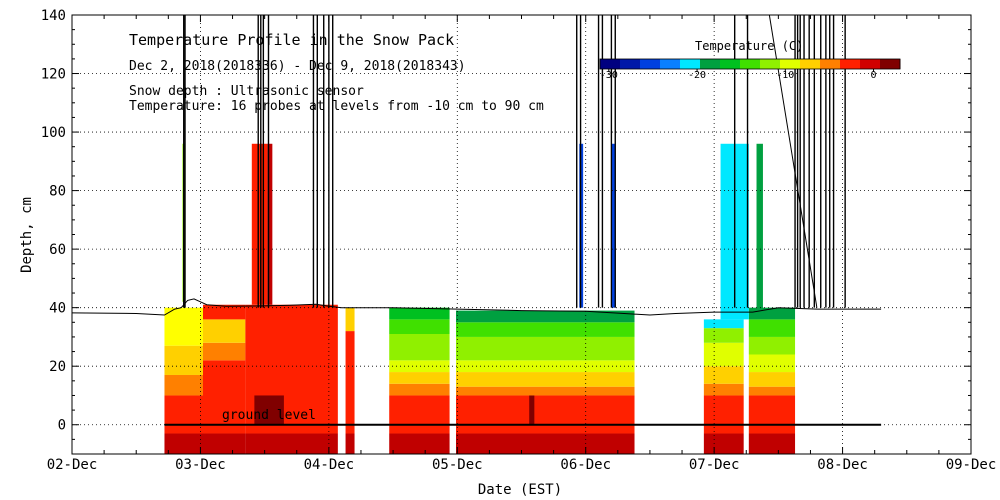 This screenshot has width=1000, height=500. I want to click on colorbar-cells, so click(750, 64).